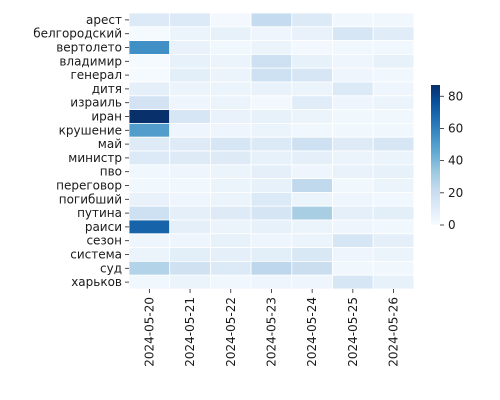  Describe the element at coordinates (95, 158) in the screenshot. I see `y-tick-label: министр` at that location.